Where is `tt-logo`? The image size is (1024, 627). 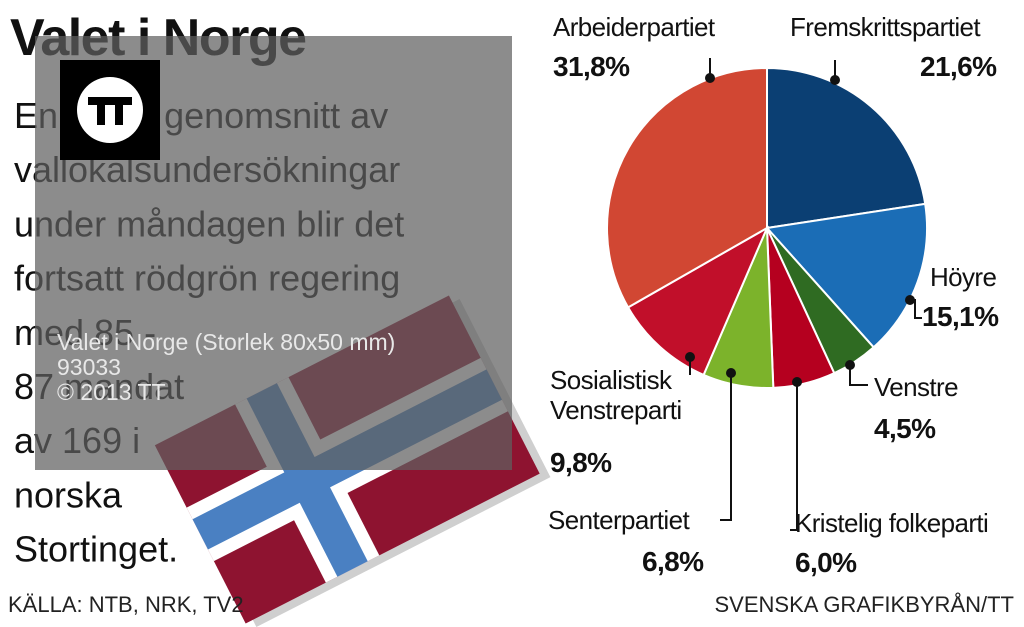
tt-logo is located at coordinates (110, 110).